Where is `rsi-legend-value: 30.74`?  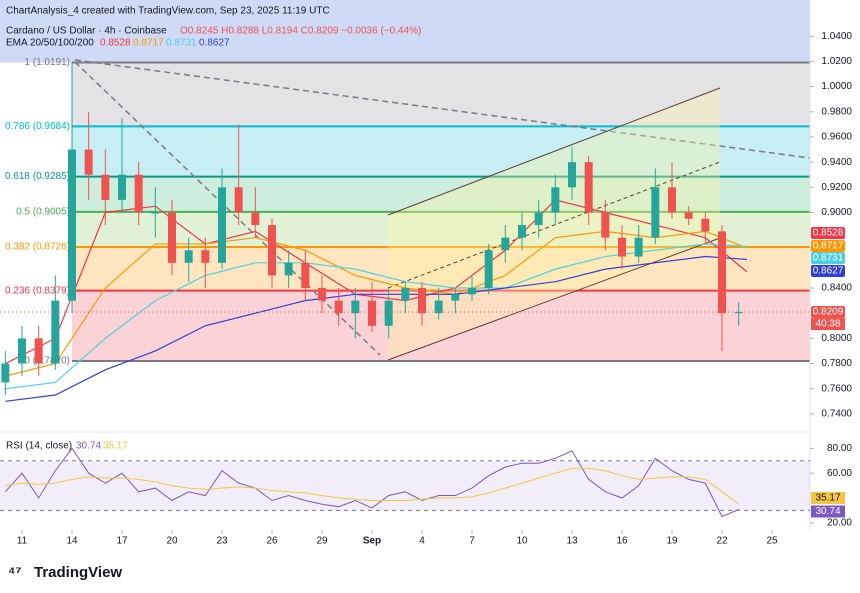
rsi-legend-value: 30.74 is located at coordinates (88, 446).